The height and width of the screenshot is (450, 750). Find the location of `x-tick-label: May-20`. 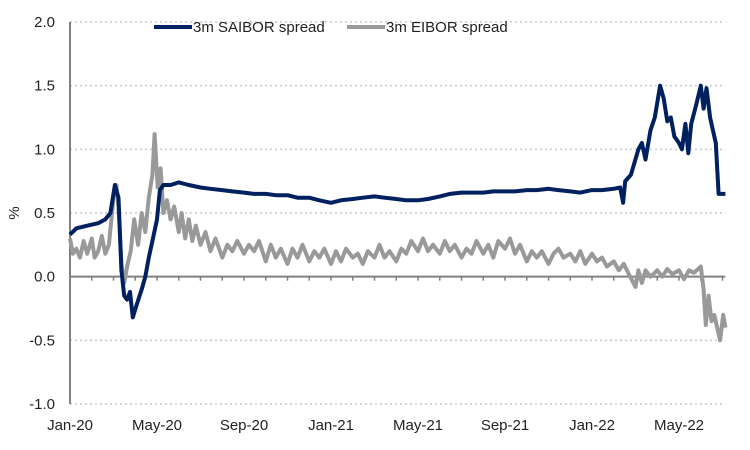

x-tick-label: May-20 is located at coordinates (157, 425).